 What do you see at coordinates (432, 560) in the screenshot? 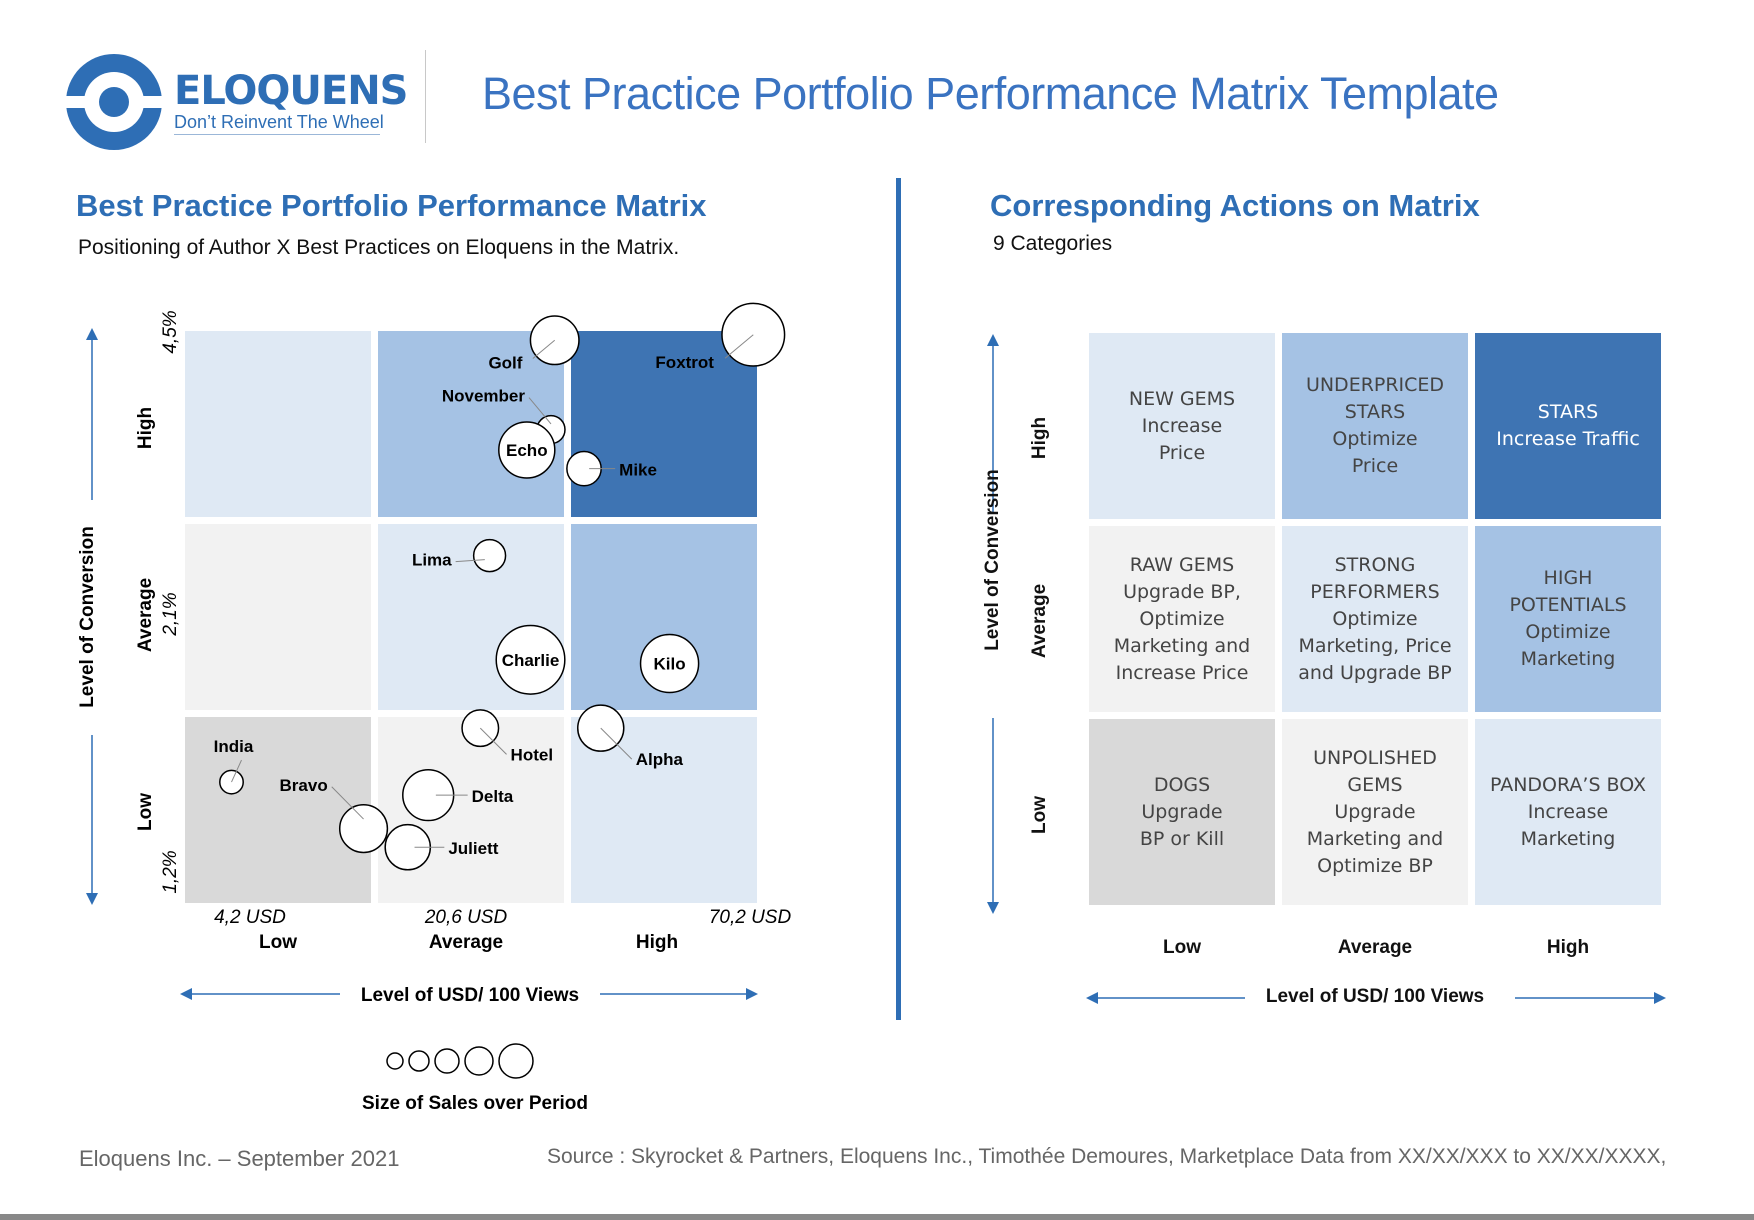
I see `bubble-label-lima: Lima` at bounding box center [432, 560].